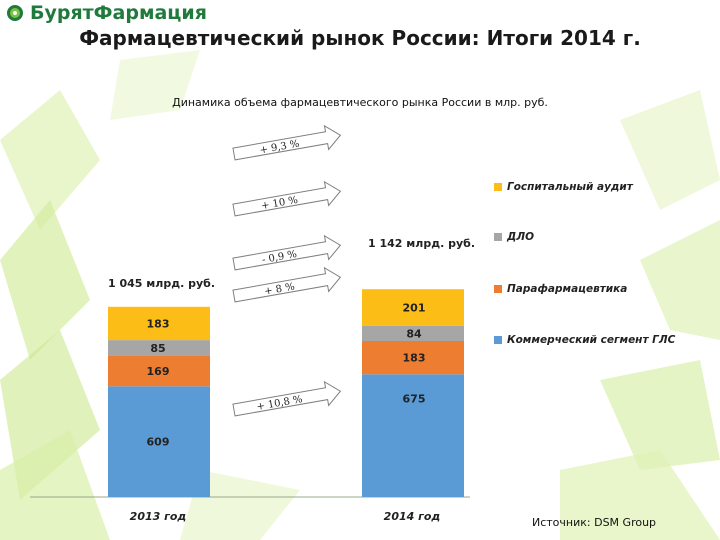 This screenshot has height=540, width=720. Describe the element at coordinates (161, 283) in the screenshot. I see `total-label: 1 045 млрд. руб.` at that location.